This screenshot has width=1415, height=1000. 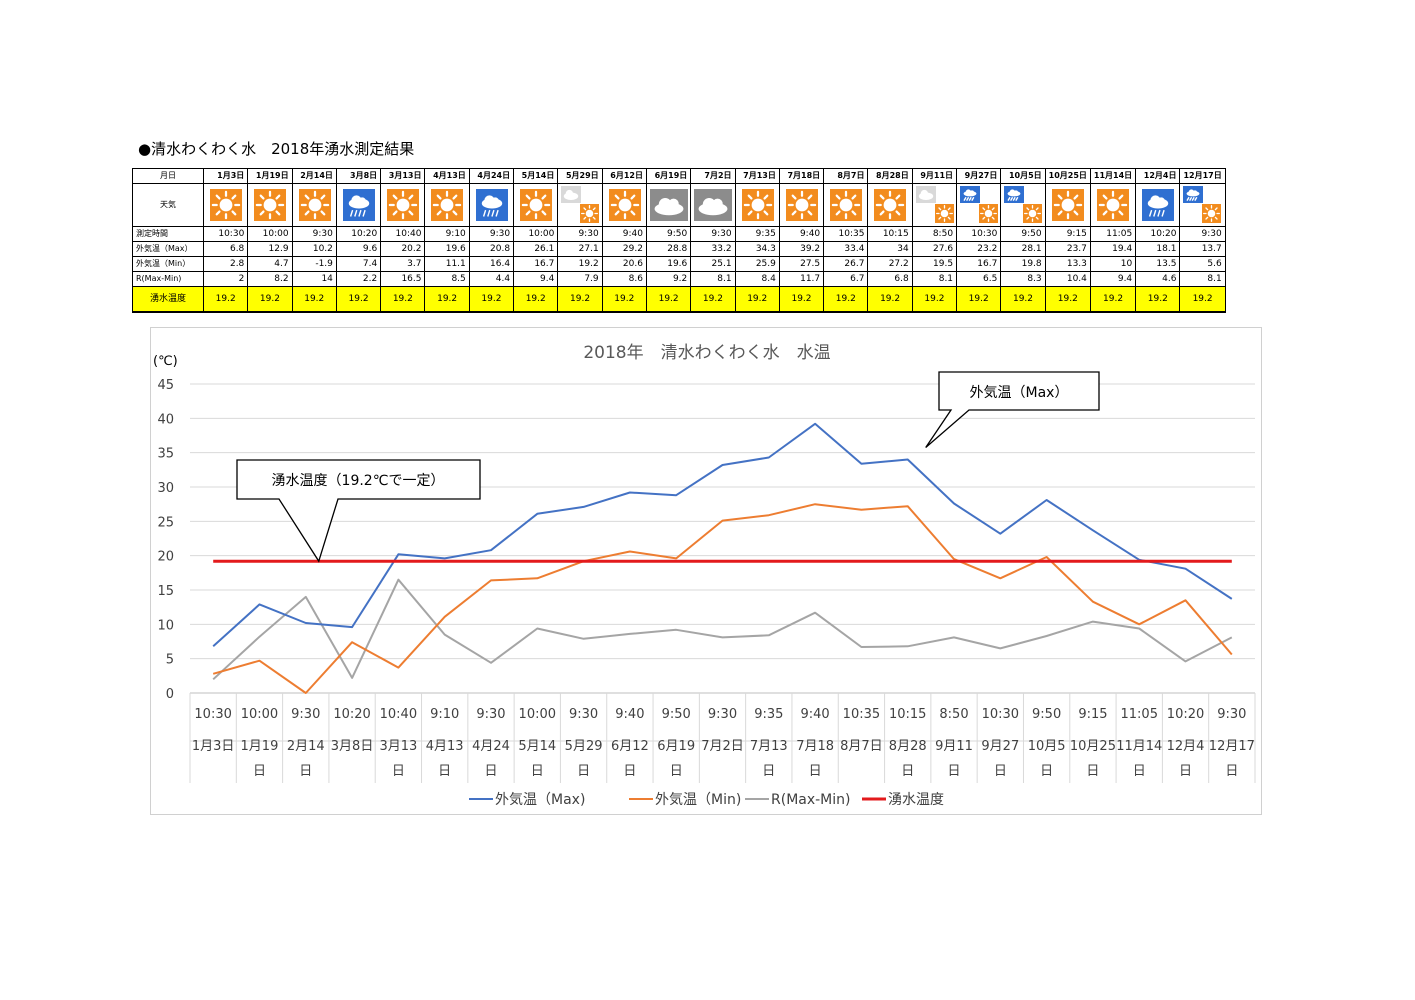 I want to click on range-cell: 6.7, so click(x=846, y=279).